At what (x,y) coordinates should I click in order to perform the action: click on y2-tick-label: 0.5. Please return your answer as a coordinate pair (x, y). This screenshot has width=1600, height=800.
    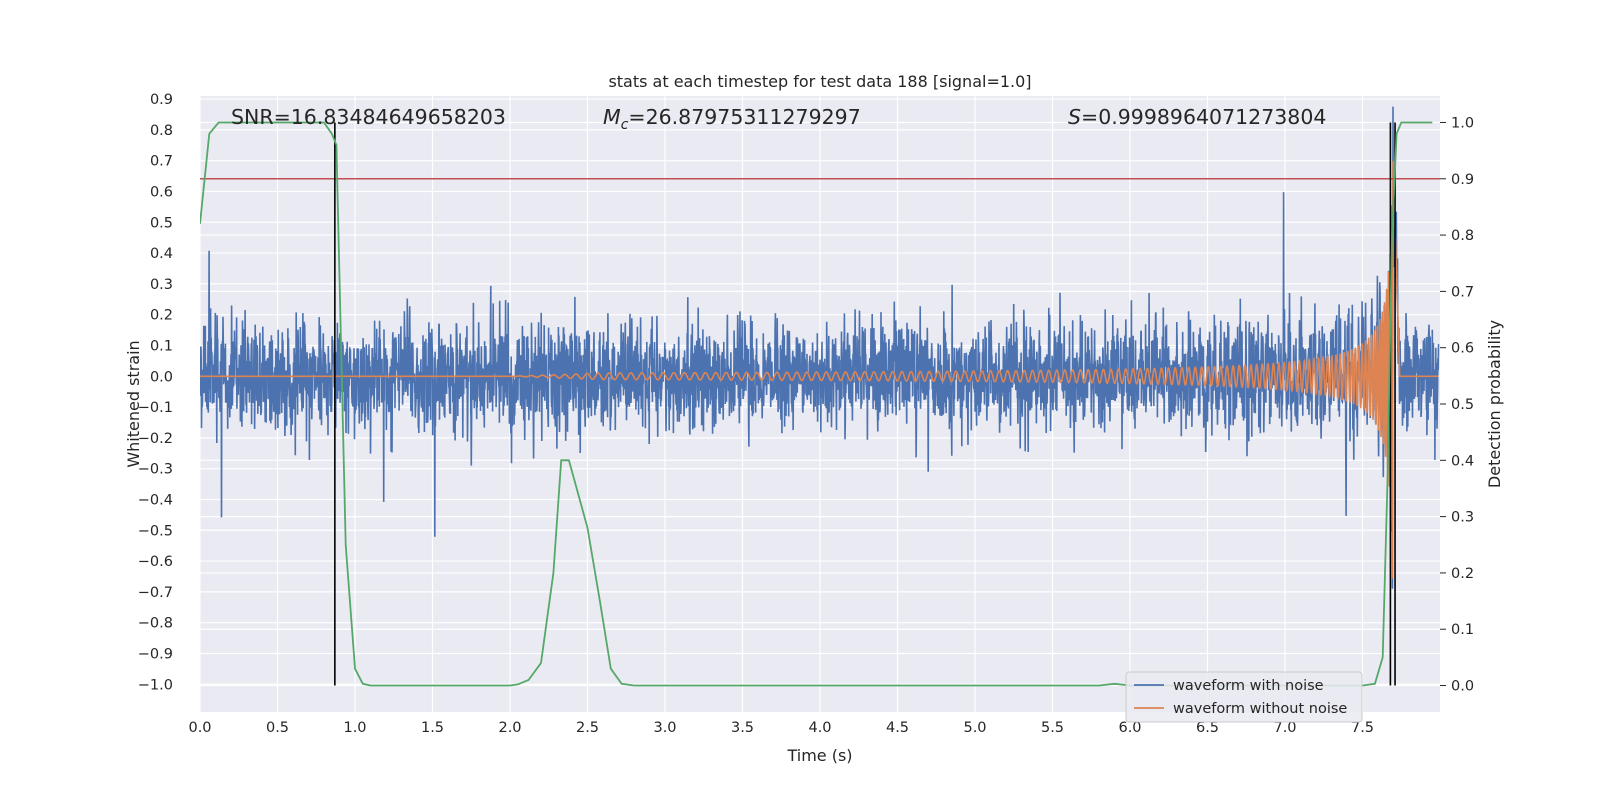
    Looking at the image, I should click on (1462, 405).